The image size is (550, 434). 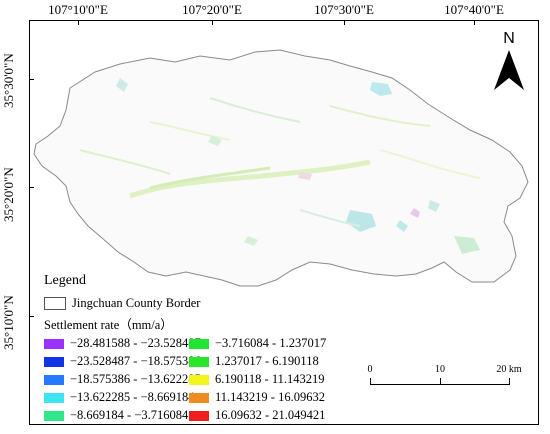 I want to click on legend-class-10: 16.09632 - 21.049421, so click(x=257, y=415).